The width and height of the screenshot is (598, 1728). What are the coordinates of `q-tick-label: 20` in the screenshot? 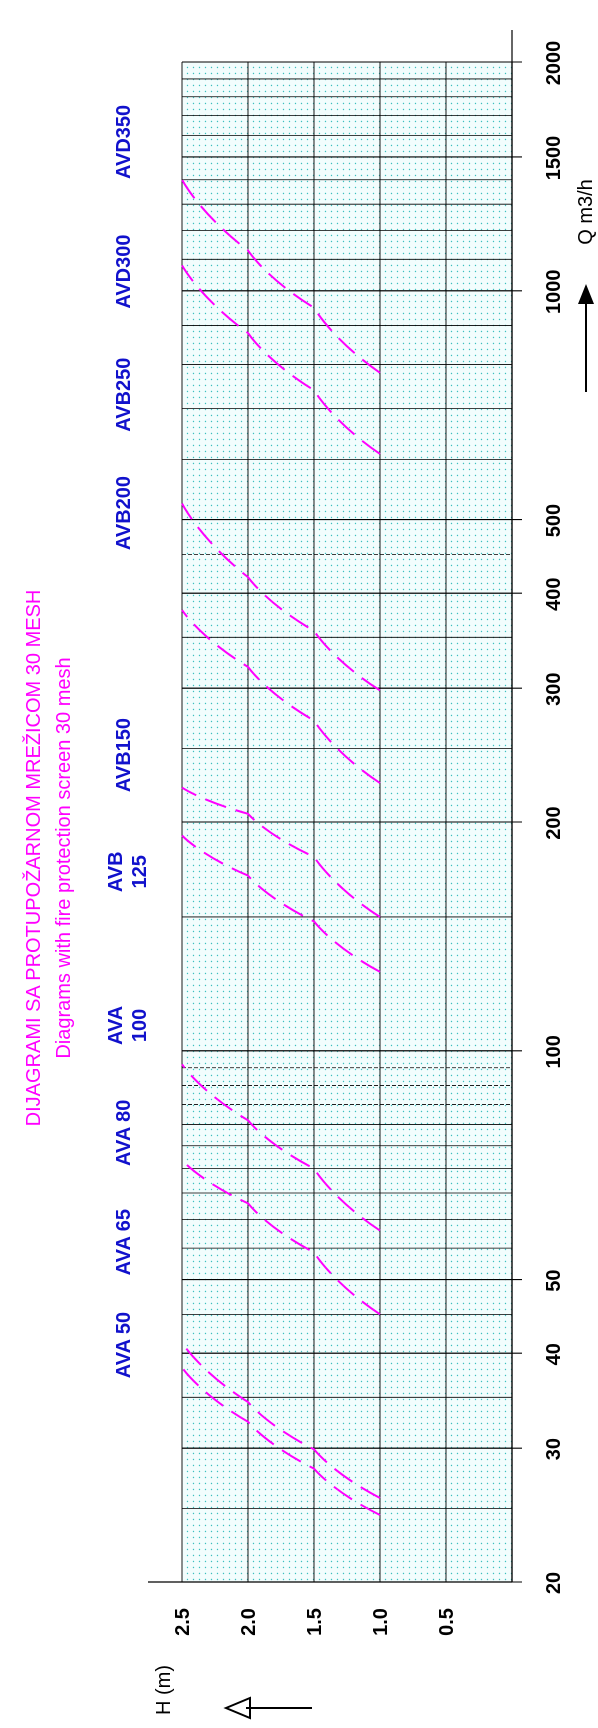 It's located at (554, 1583).